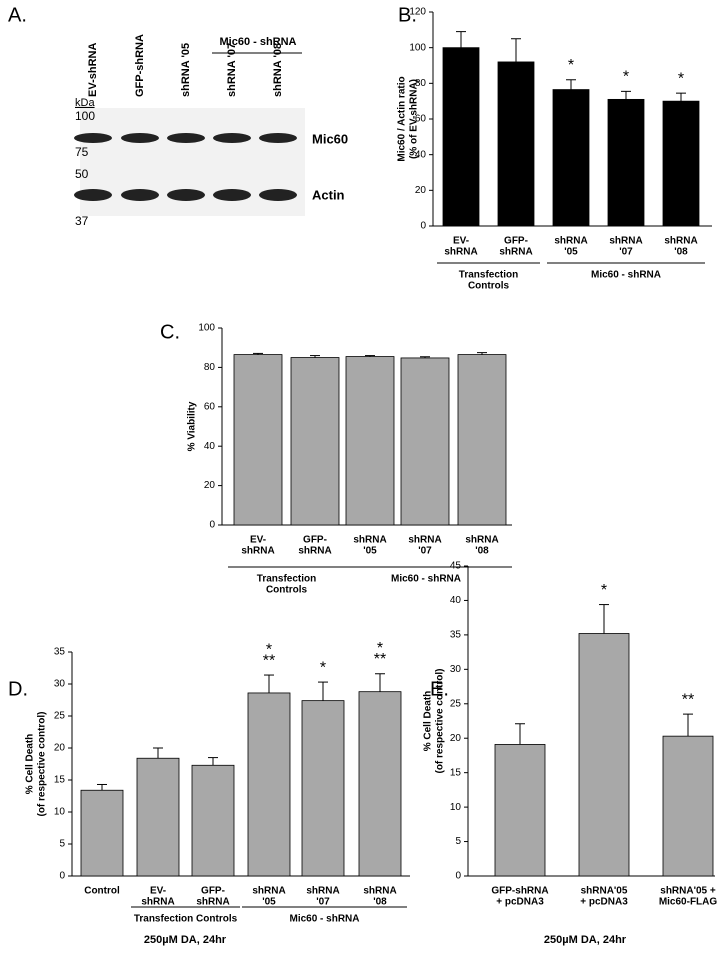 The image size is (721, 967). I want to click on y-tick-label: 40, so click(456, 600).